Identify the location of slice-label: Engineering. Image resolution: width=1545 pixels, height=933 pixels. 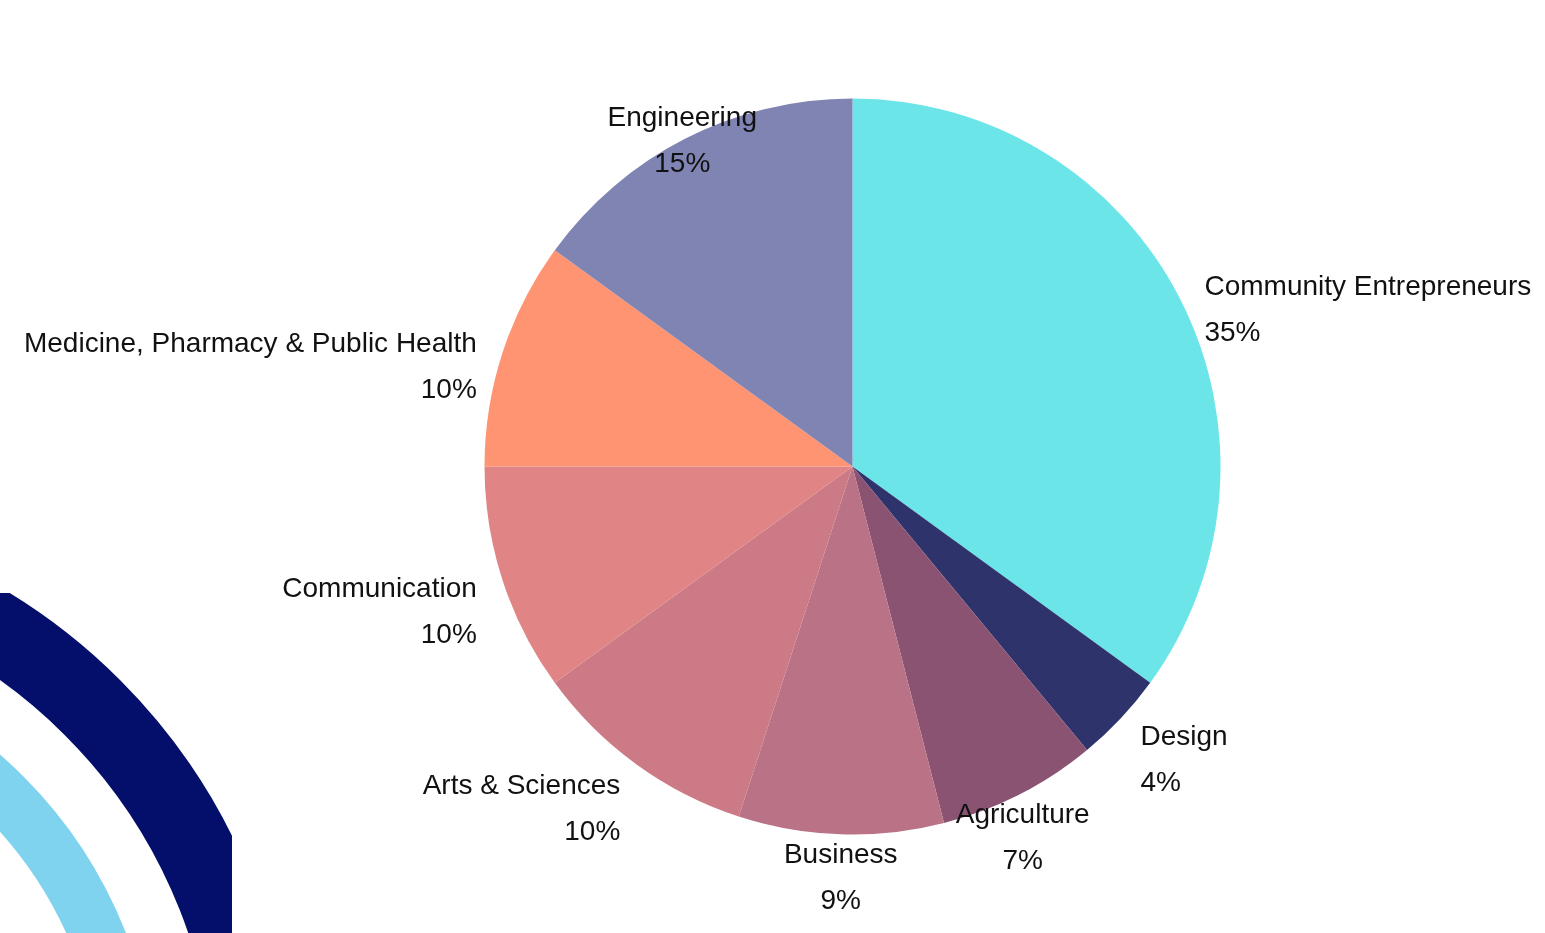
(682, 117).